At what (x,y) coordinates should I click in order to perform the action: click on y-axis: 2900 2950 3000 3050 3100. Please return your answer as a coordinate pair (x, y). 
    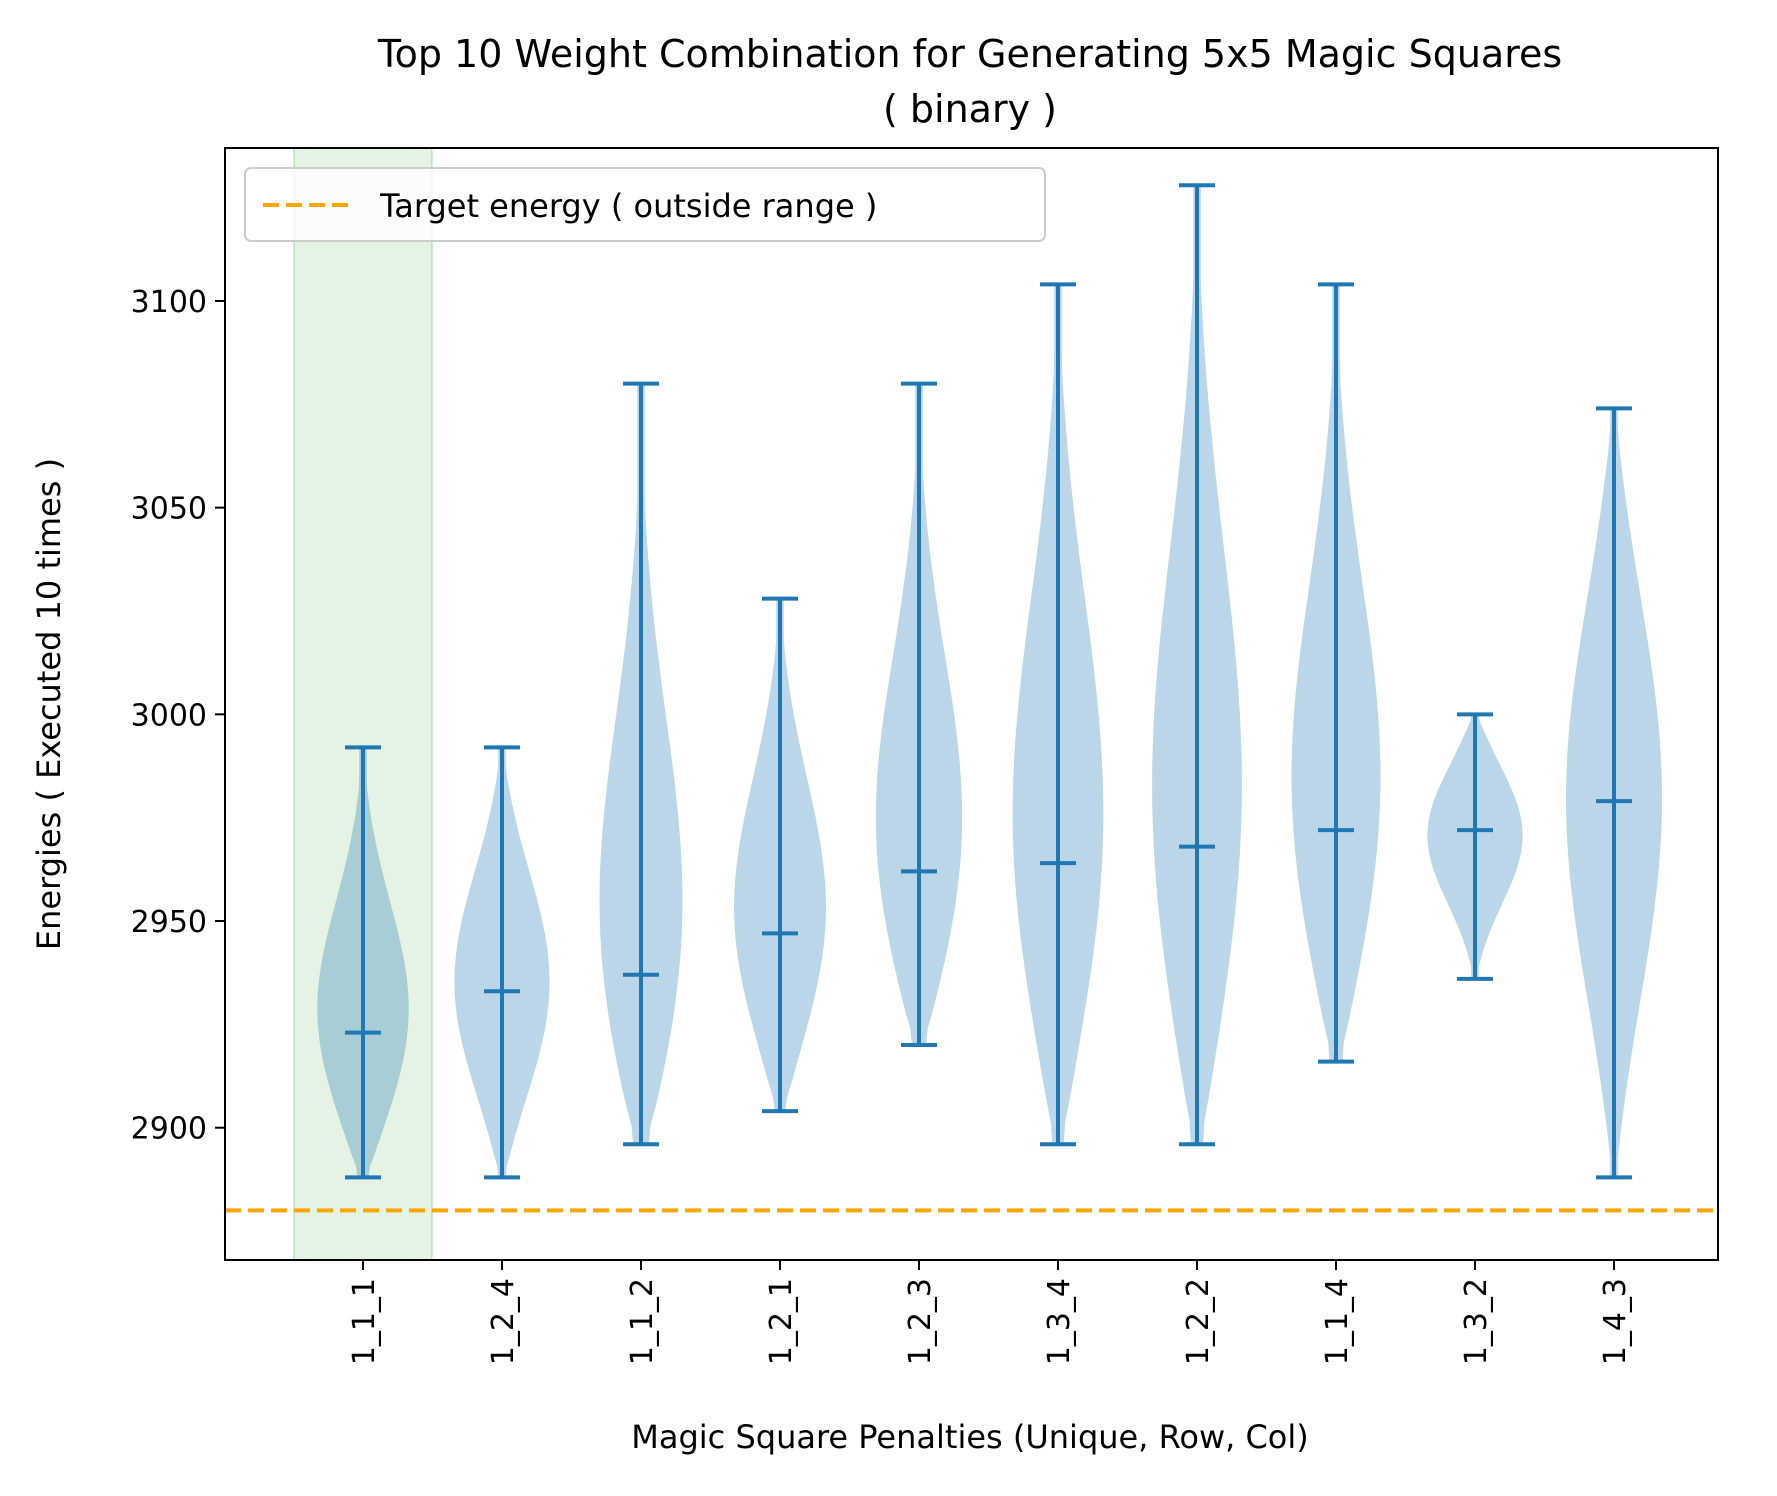
    Looking at the image, I should click on (178, 716).